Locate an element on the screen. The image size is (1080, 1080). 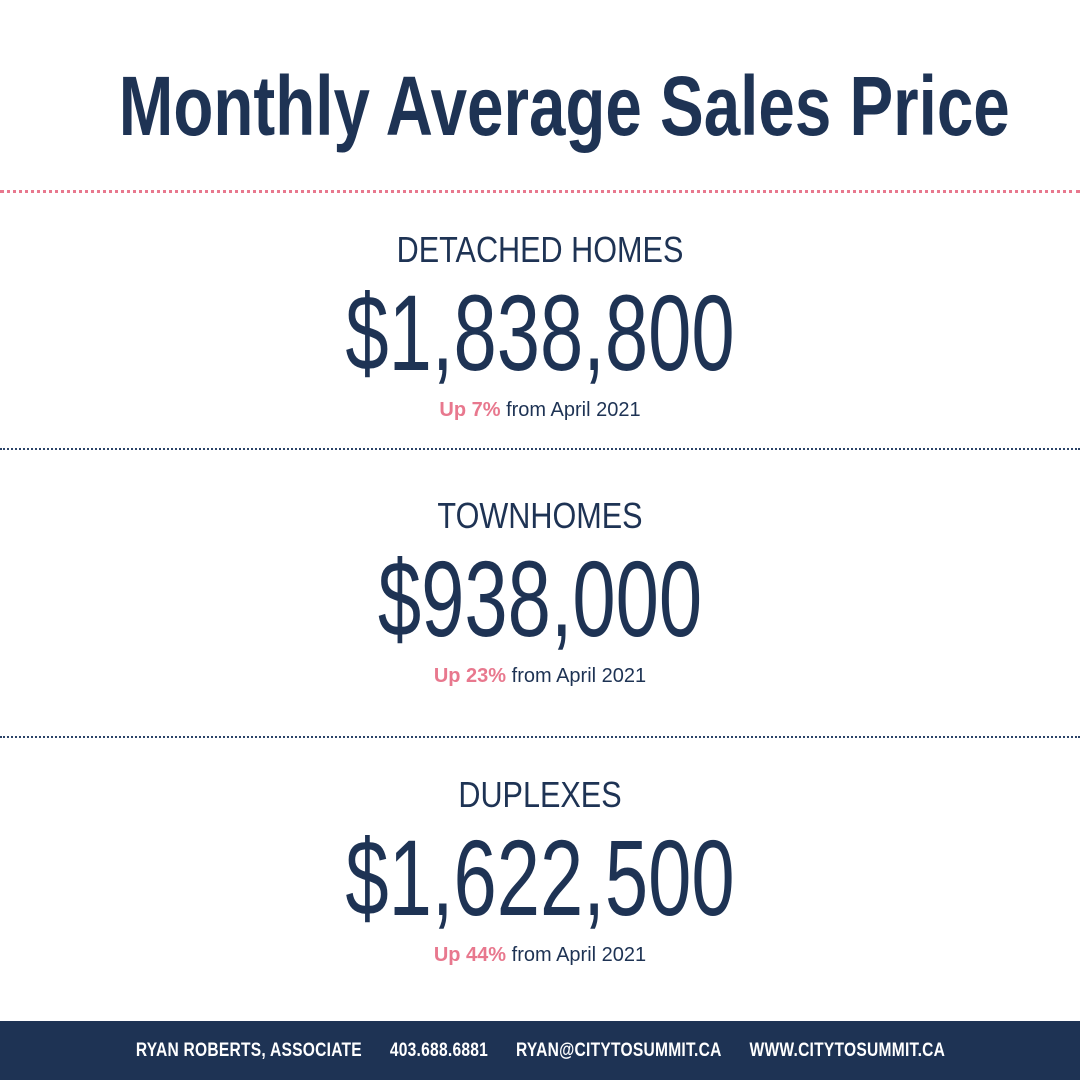
price-change: Up 7% from April 2021 is located at coordinates (540, 410).